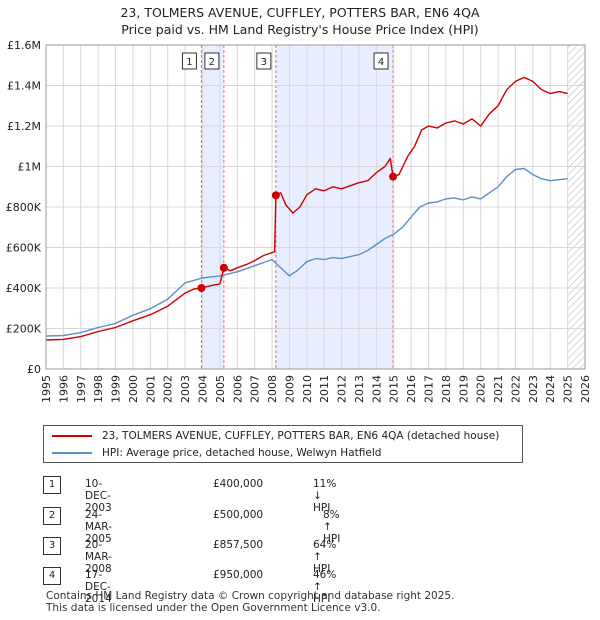  What do you see at coordinates (238, 545) in the screenshot?
I see `transaction-price: £857,500` at bounding box center [238, 545].